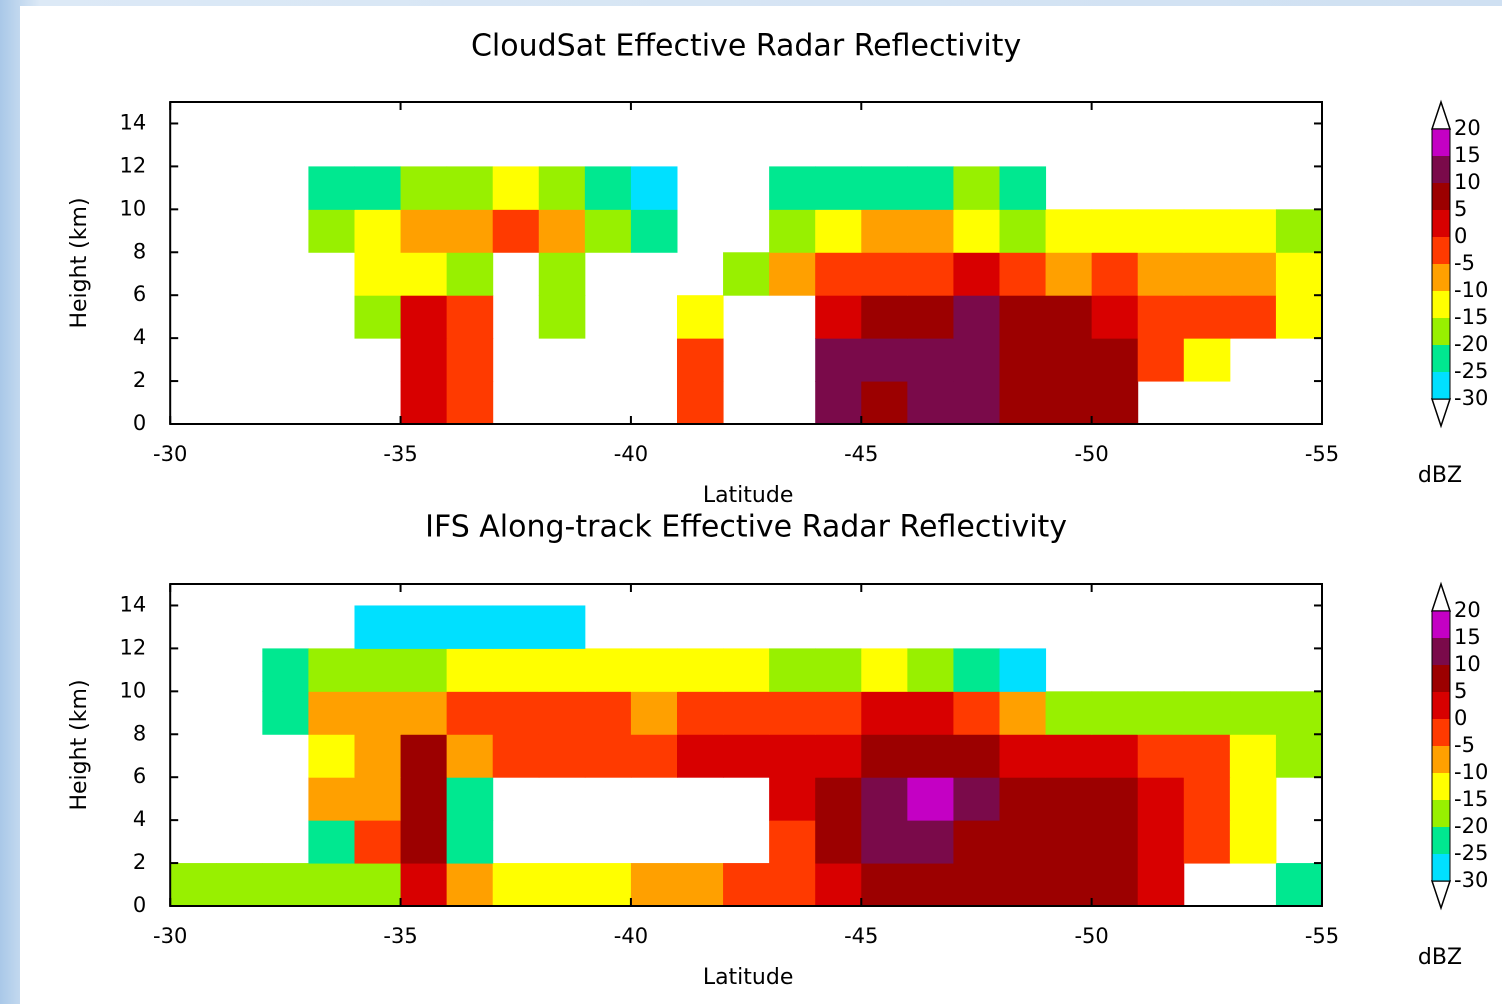 The image size is (1502, 1004). I want to click on x-tick-label: -45, so click(861, 936).